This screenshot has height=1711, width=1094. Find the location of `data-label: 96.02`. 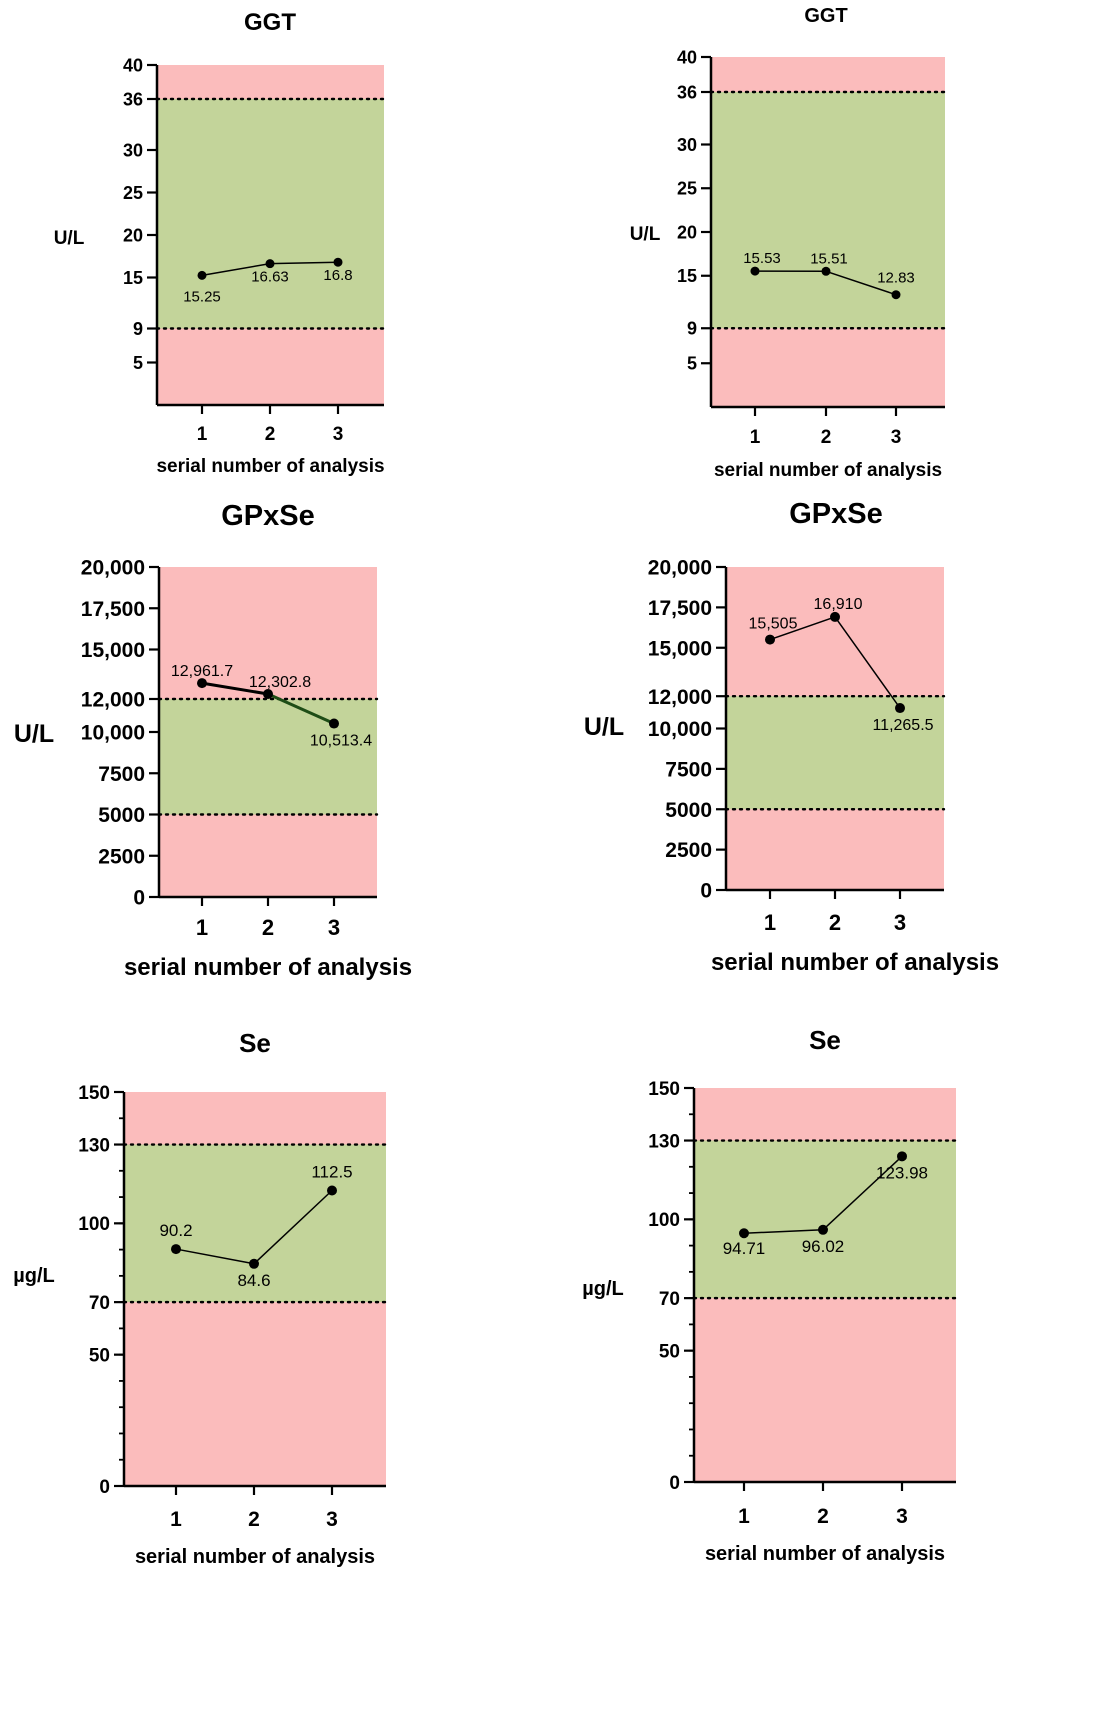

data-label: 96.02 is located at coordinates (823, 1246).